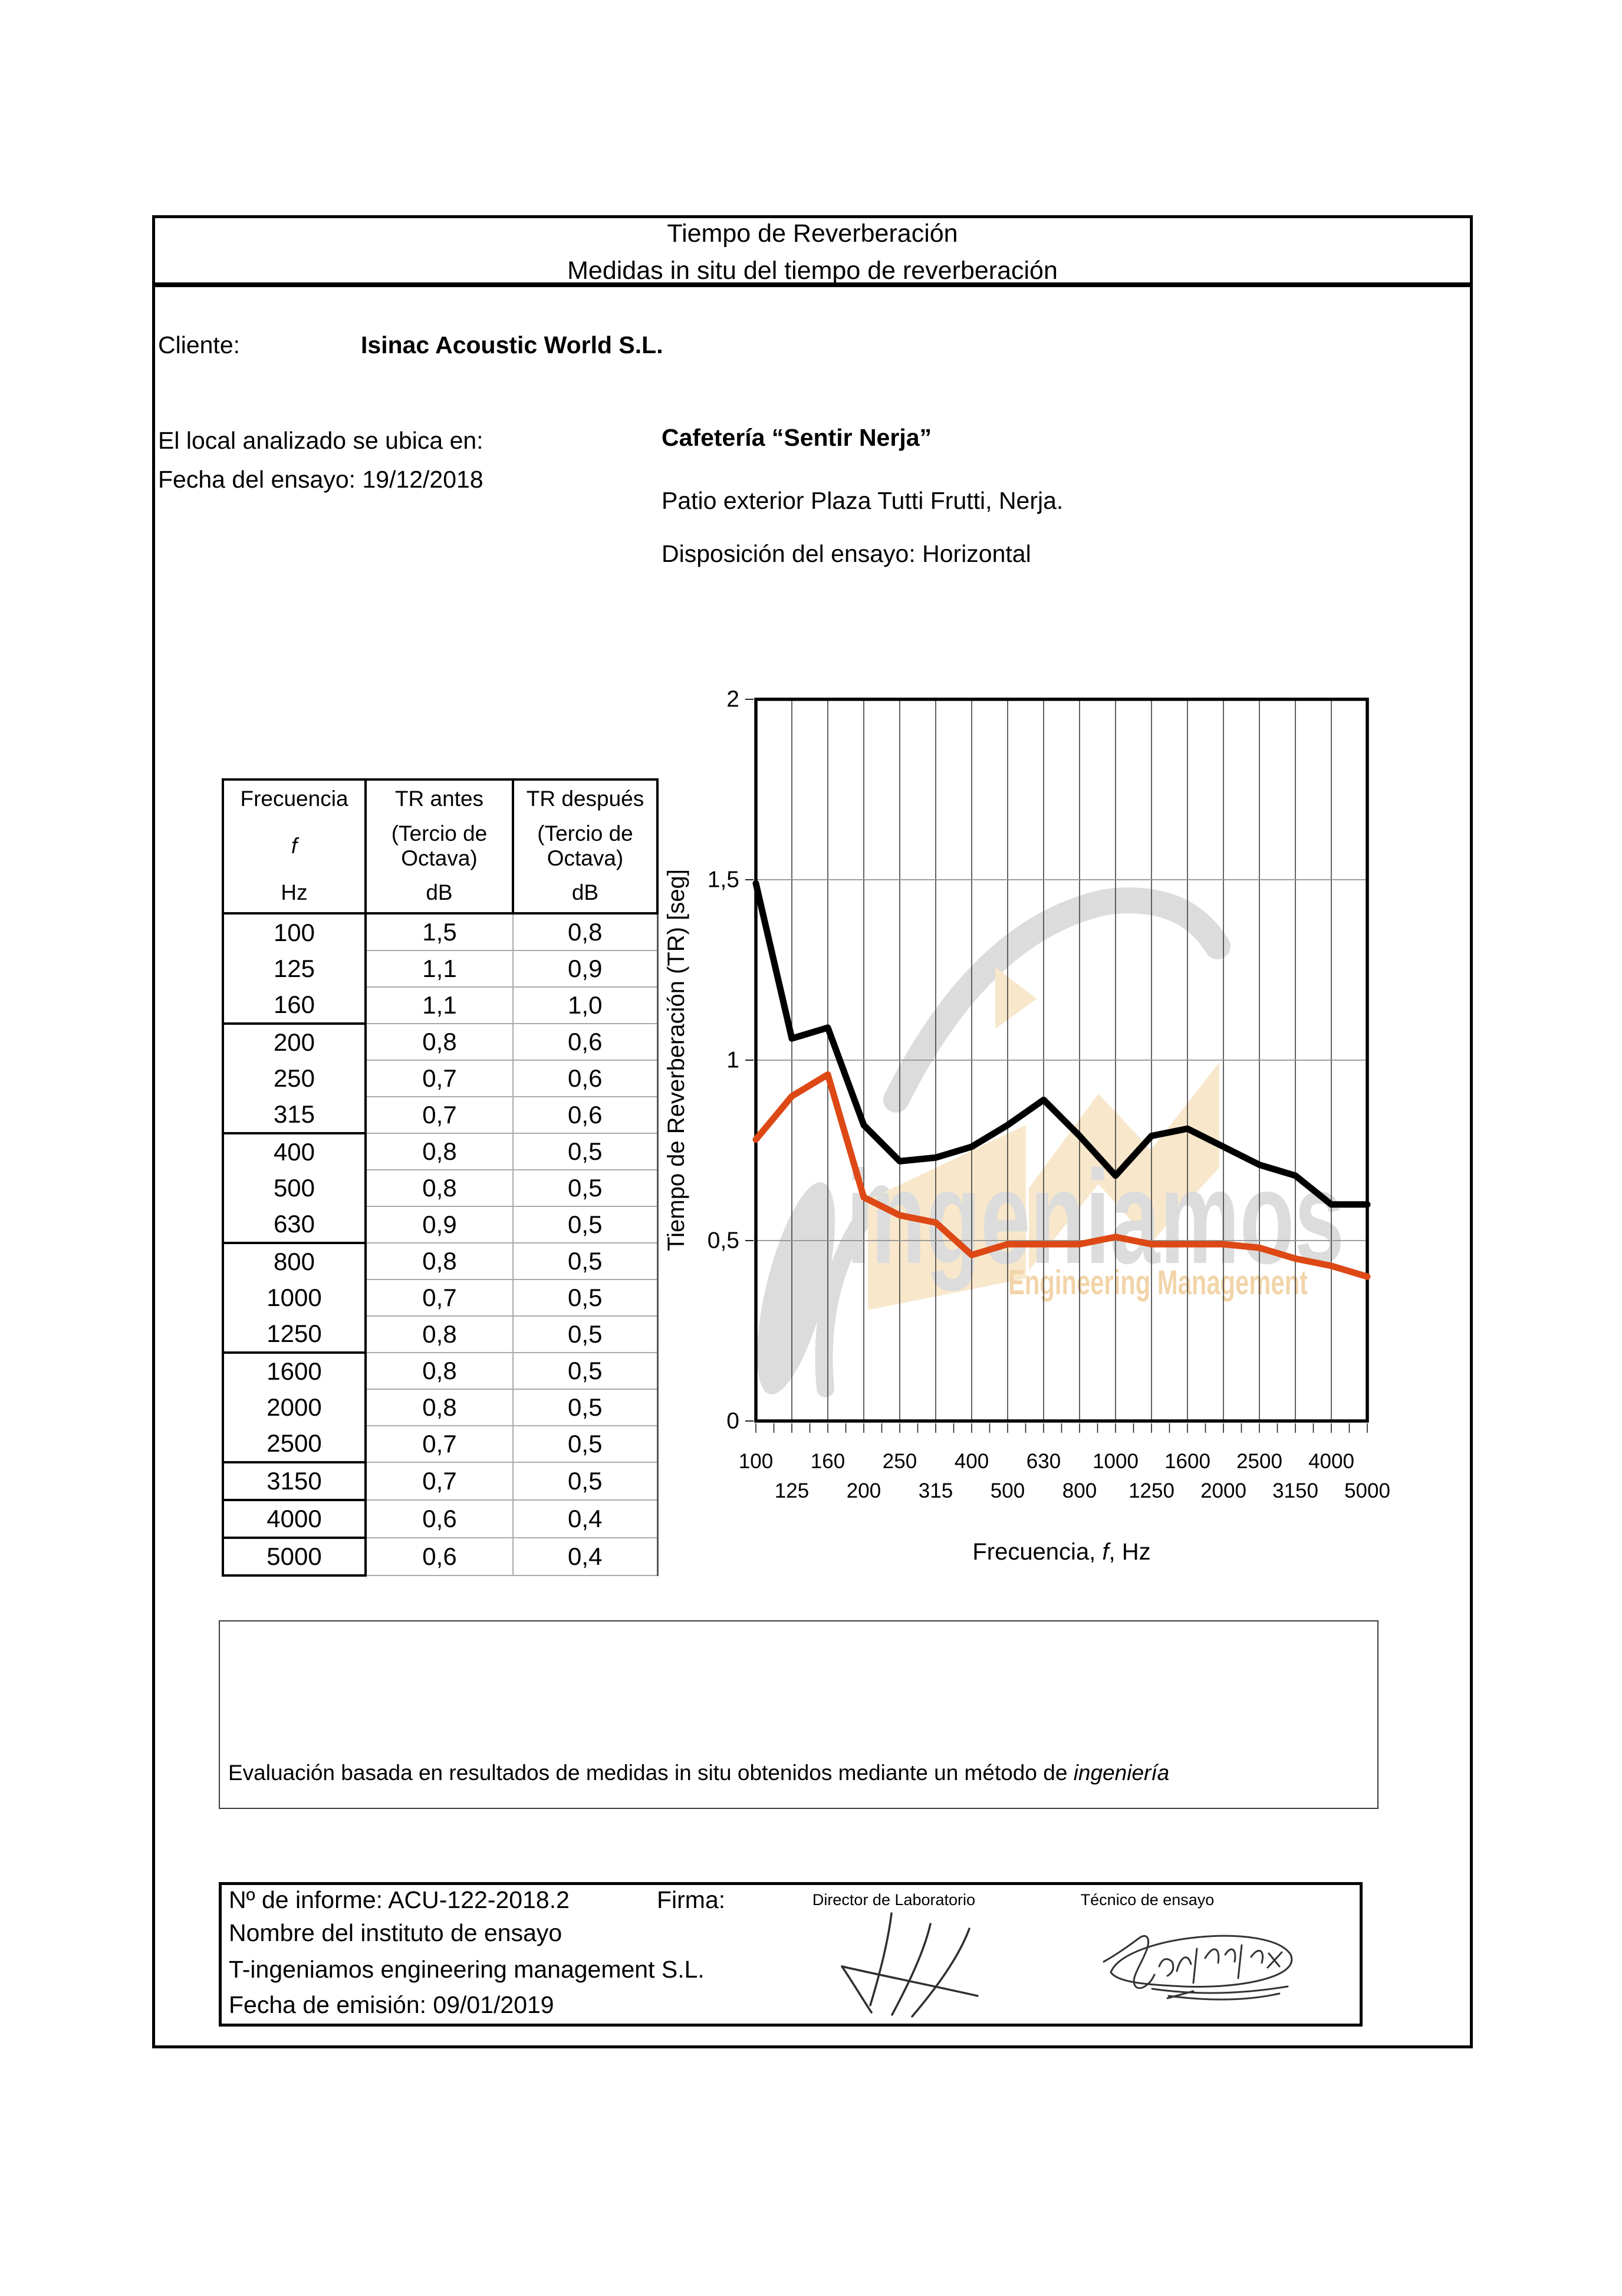 The image size is (1622, 2296). I want to click on cell-frequency: 250, so click(294, 1079).